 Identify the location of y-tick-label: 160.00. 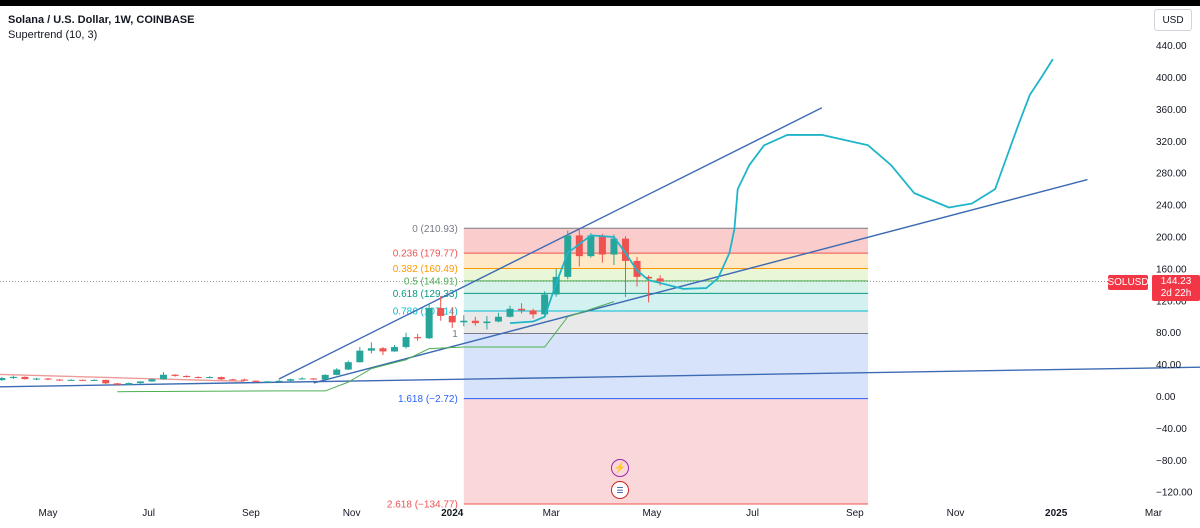
(1171, 269).